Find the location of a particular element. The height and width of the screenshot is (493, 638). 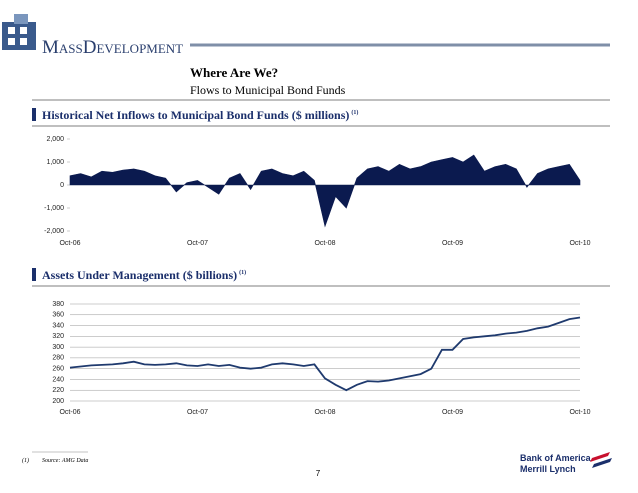

footnote: Source: AMG Data is located at coordinates (65, 461).